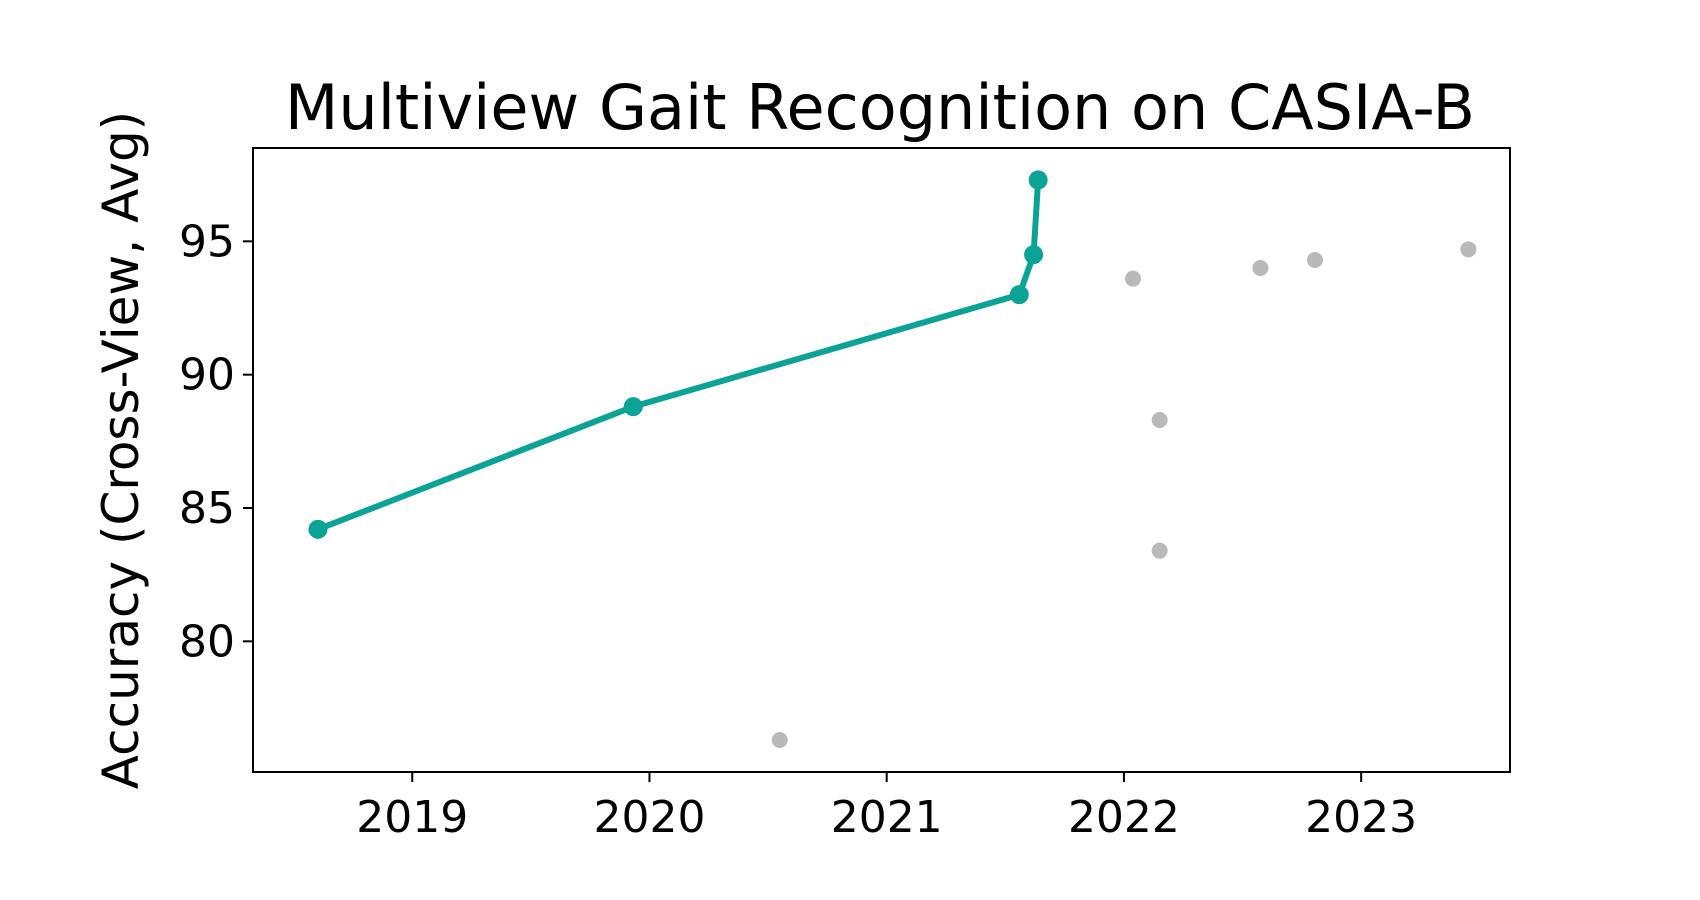  What do you see at coordinates (121, 450) in the screenshot?
I see `y-axis-label: Accuracy (Cross-View, Avg)` at bounding box center [121, 450].